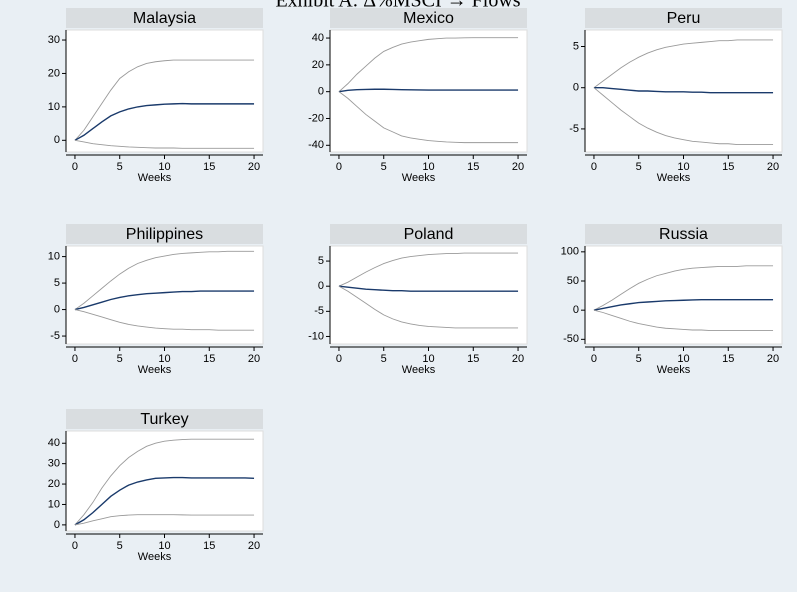 This screenshot has height=592, width=797. I want to click on figure-title: Exhibit A: Δ%MSCI → Flows, so click(397, 6).